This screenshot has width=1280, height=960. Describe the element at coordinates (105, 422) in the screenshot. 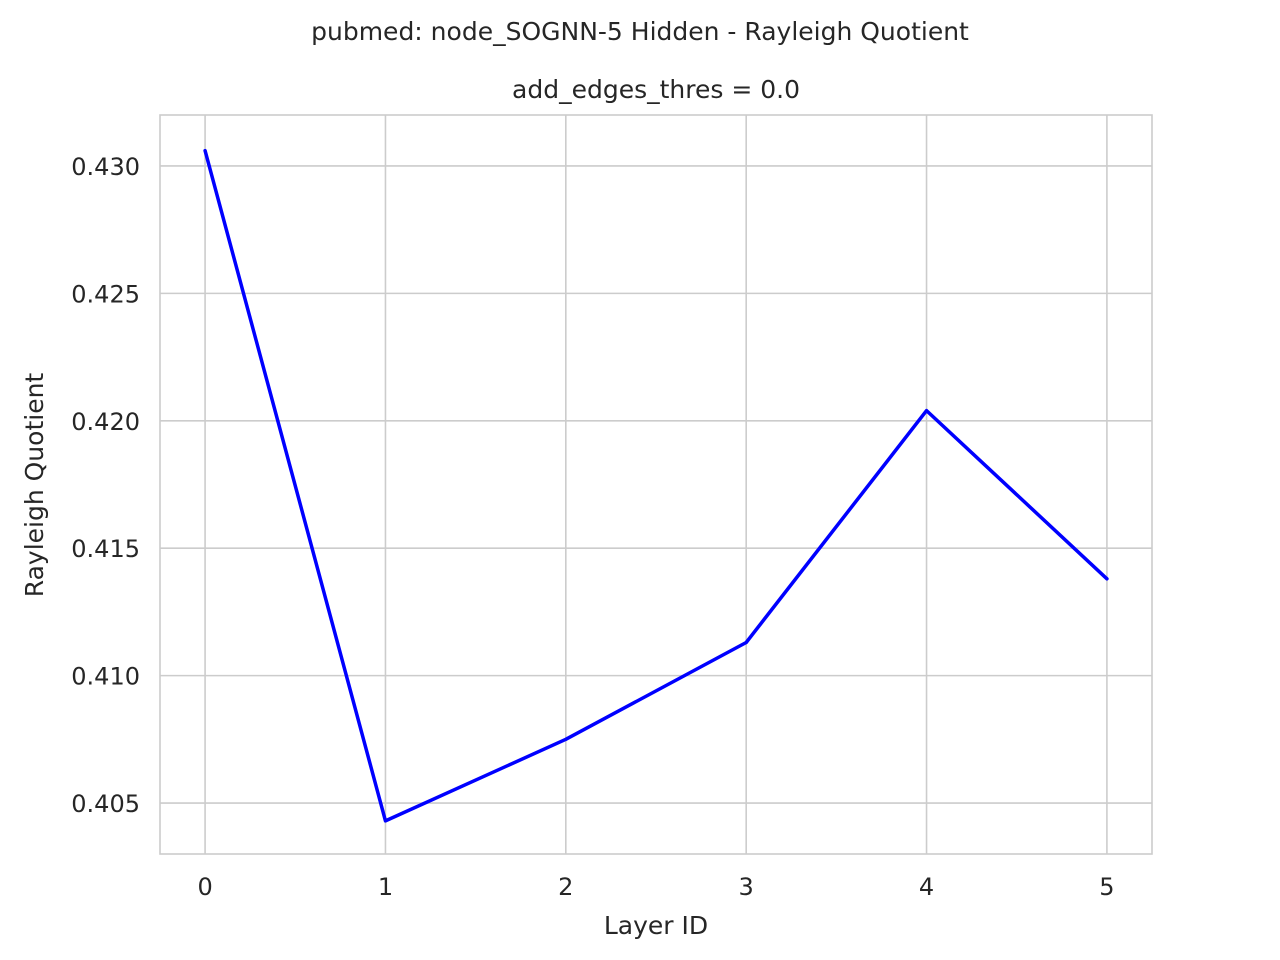

I see `y-tick-label: 0.420` at that location.